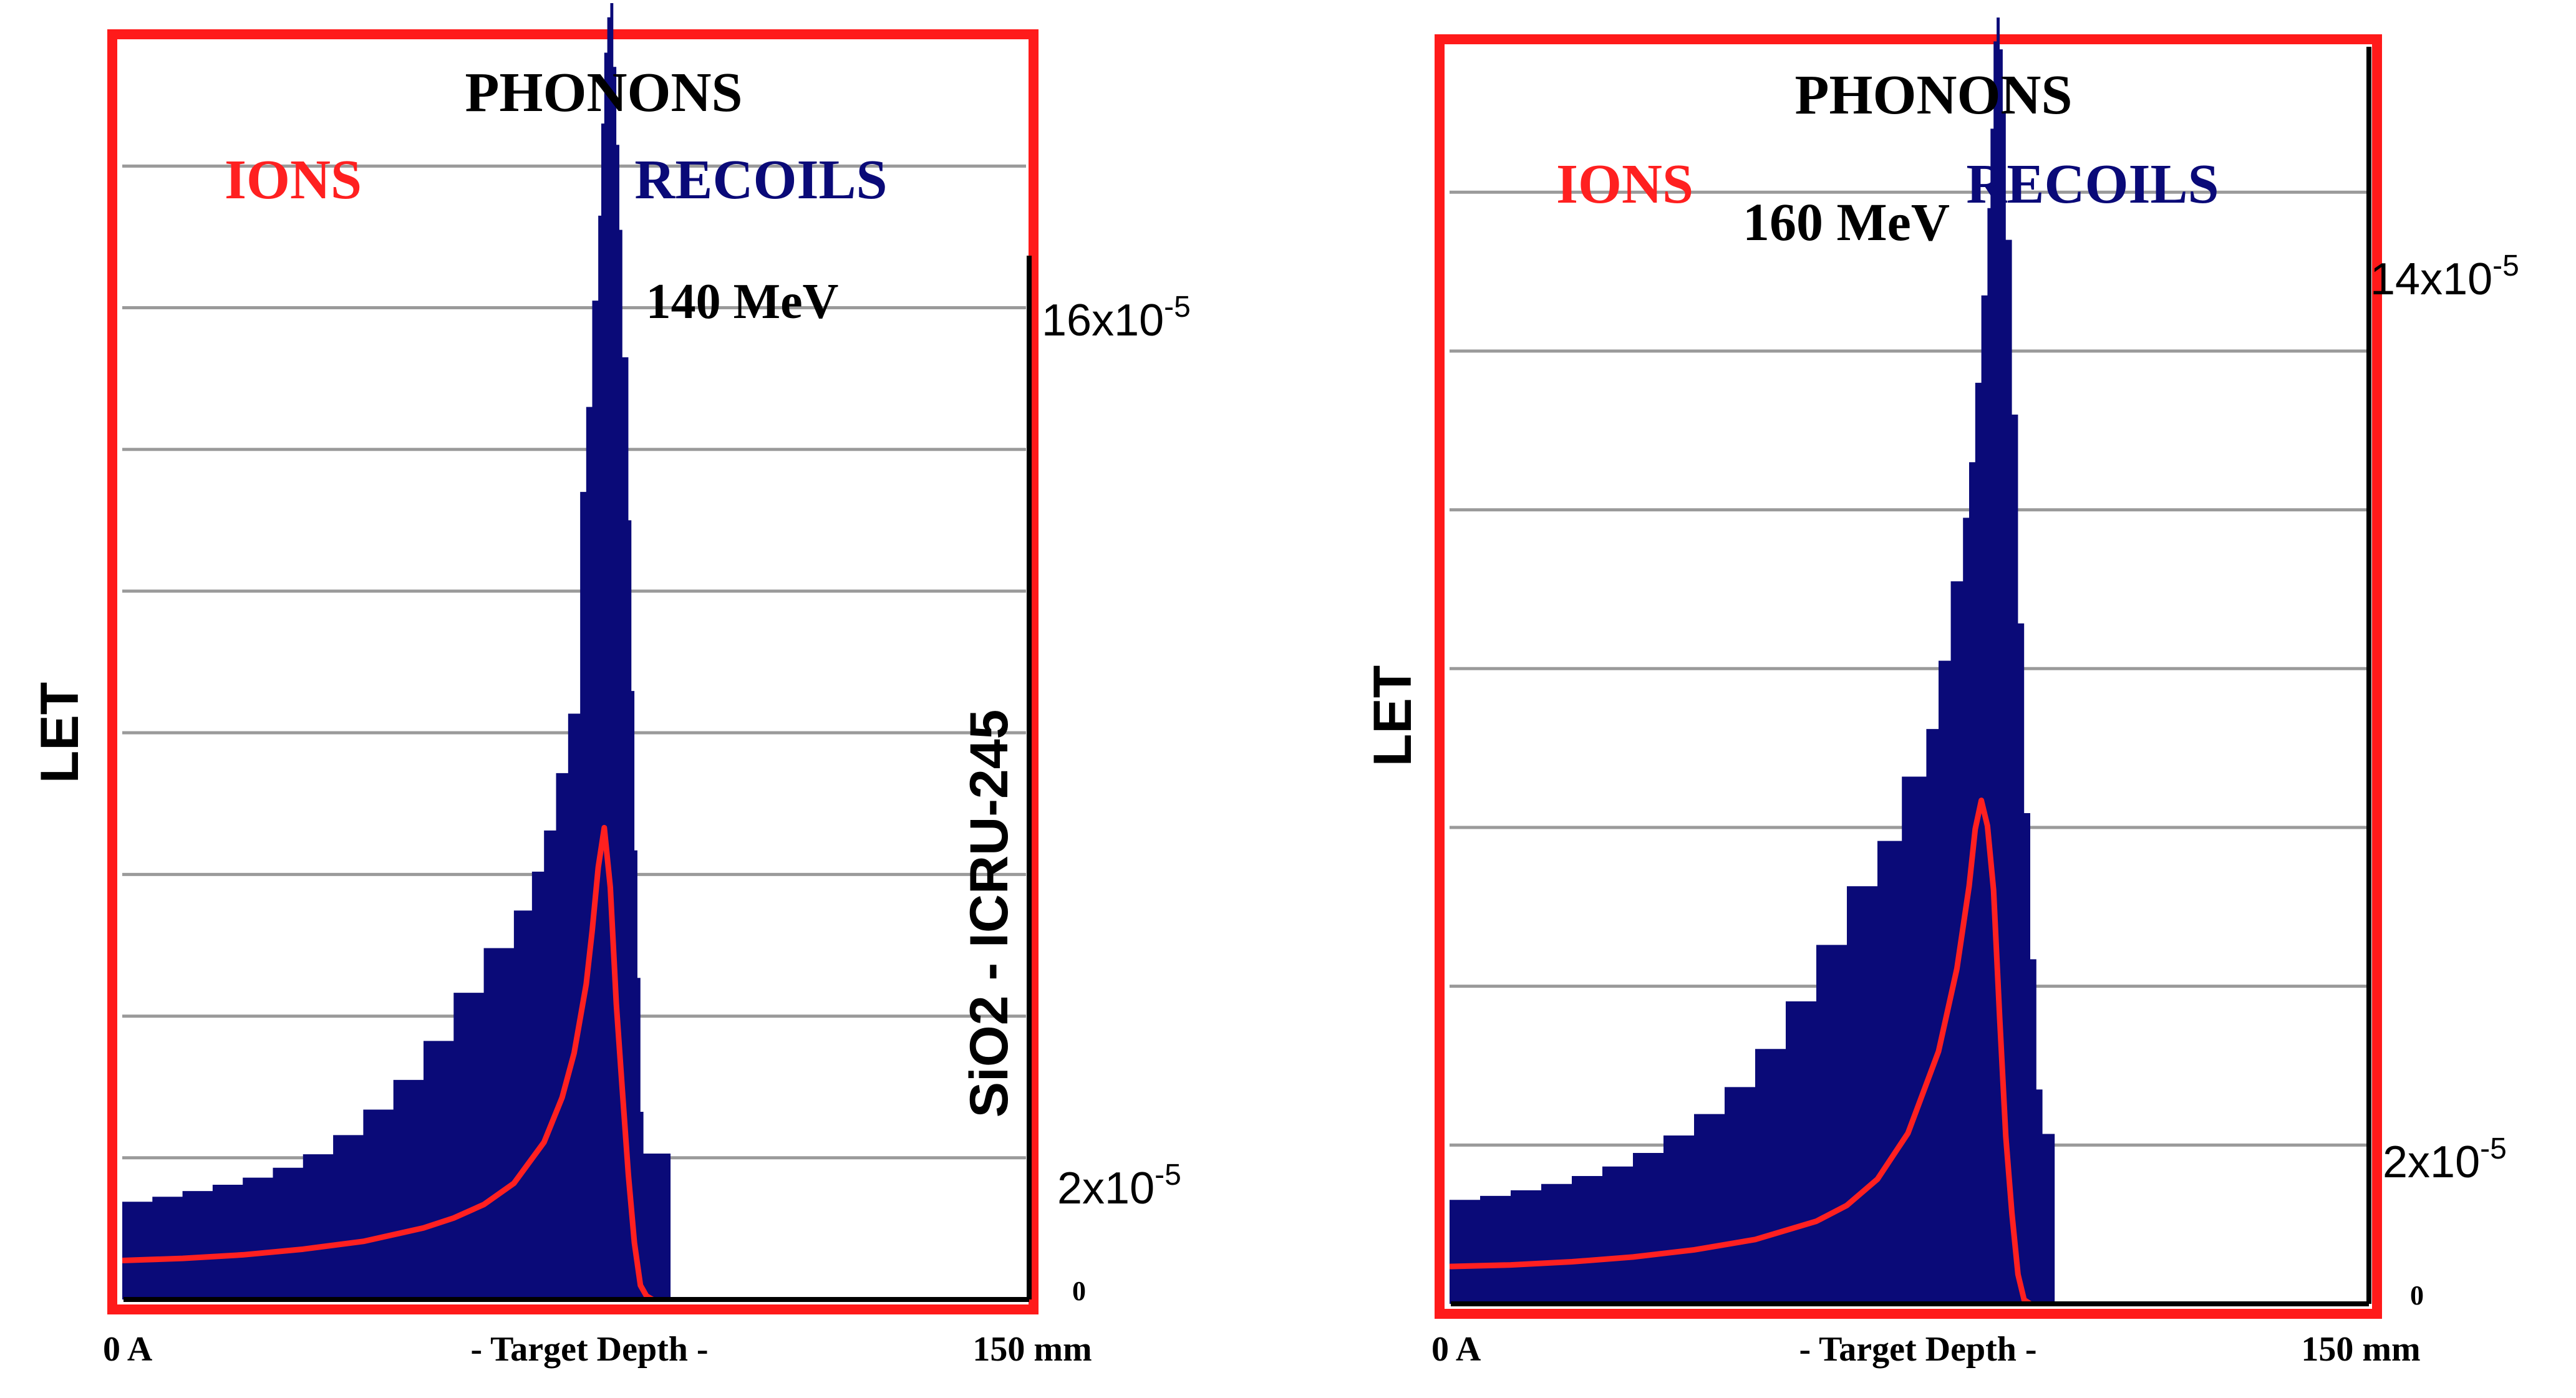  Describe the element at coordinates (742, 301) in the screenshot. I see `energy-label: 140 MeV` at that location.